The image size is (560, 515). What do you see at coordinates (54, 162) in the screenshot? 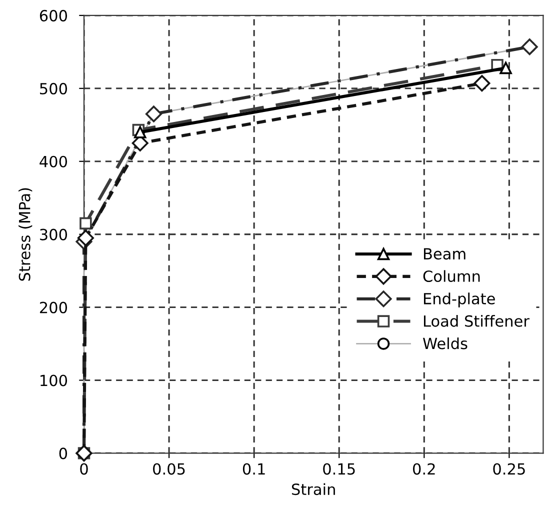
I see `y-tick-label: 400` at bounding box center [54, 162].